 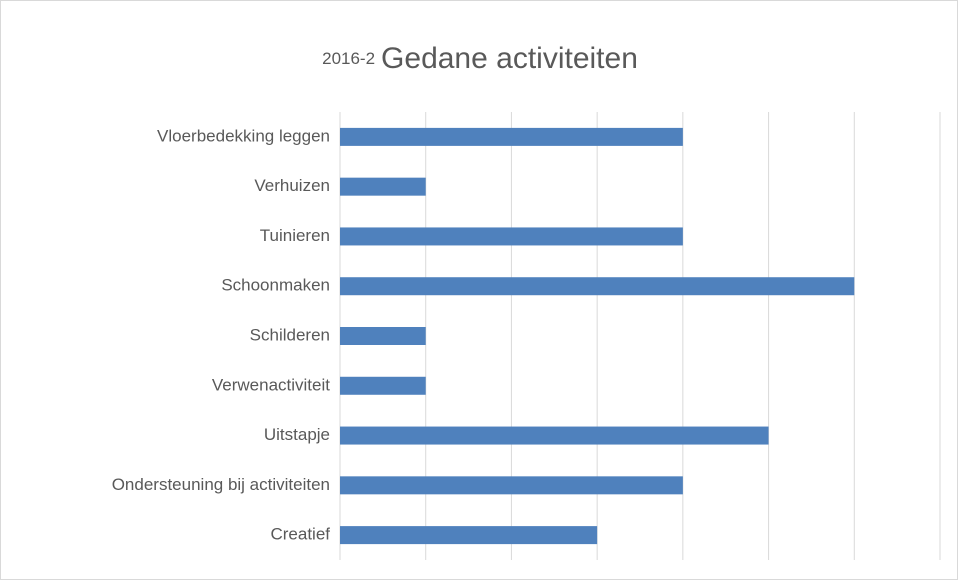 What do you see at coordinates (297, 434) in the screenshot?
I see `y-tick-label: Uitstapje` at bounding box center [297, 434].